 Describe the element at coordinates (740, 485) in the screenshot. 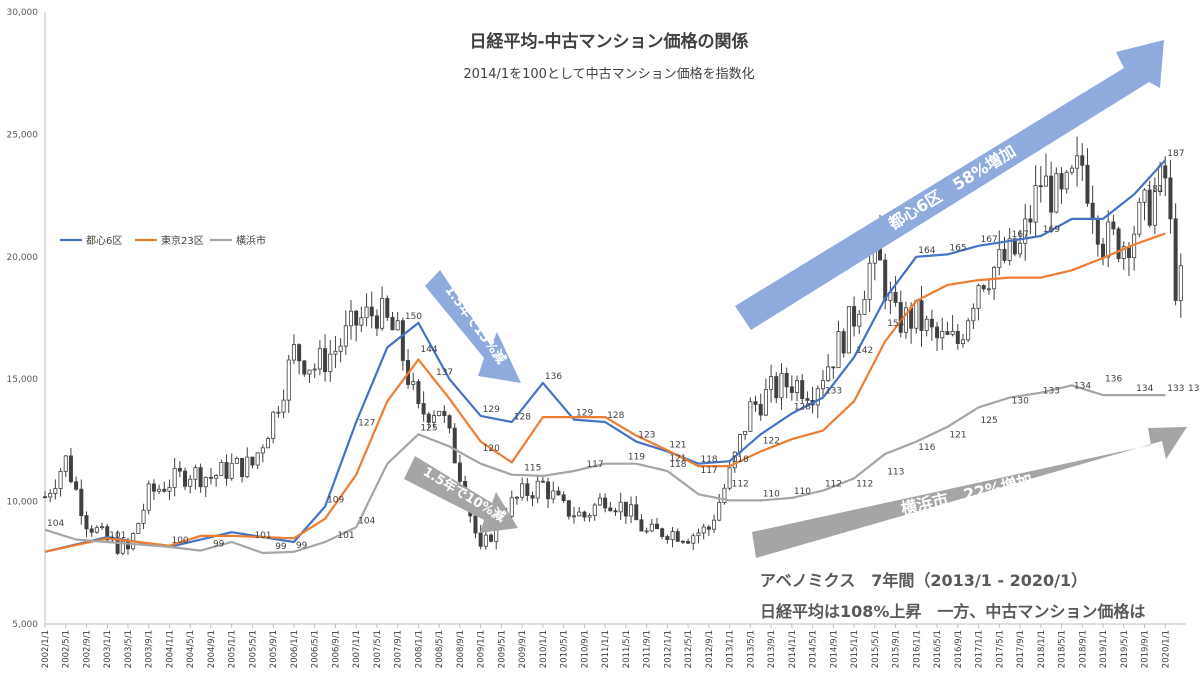

I see `series-data-label: 112` at that location.